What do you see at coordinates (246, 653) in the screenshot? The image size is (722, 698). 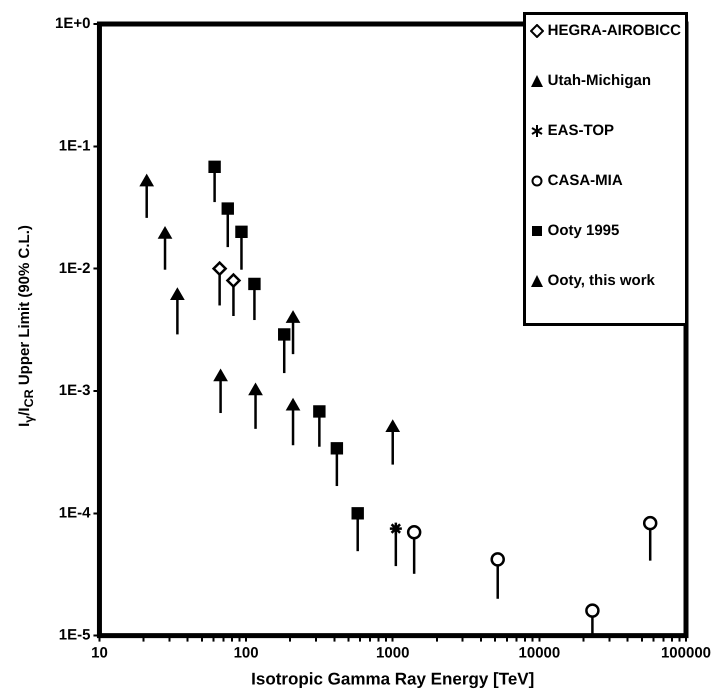 I see `x-tick-label: 100` at bounding box center [246, 653].